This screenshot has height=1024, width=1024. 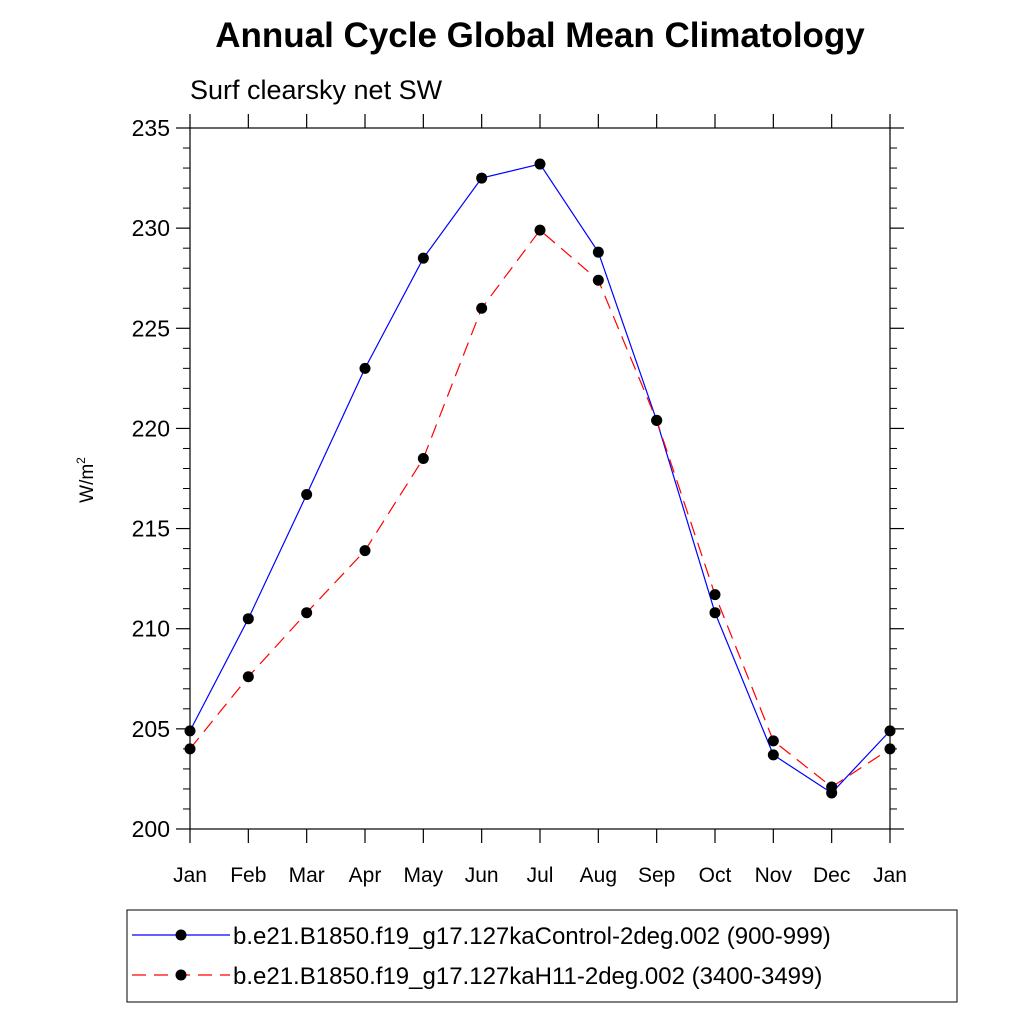 I want to click on x-tick-label: Nov, so click(x=774, y=875).